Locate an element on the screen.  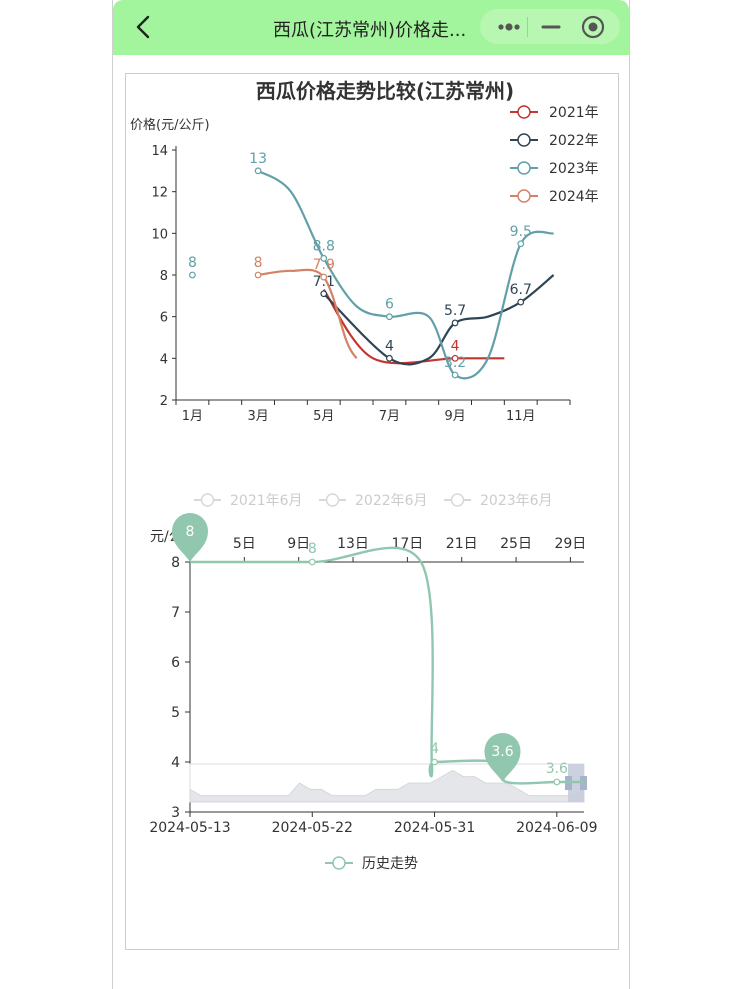
y-tick-label: 2 is located at coordinates (164, 401).